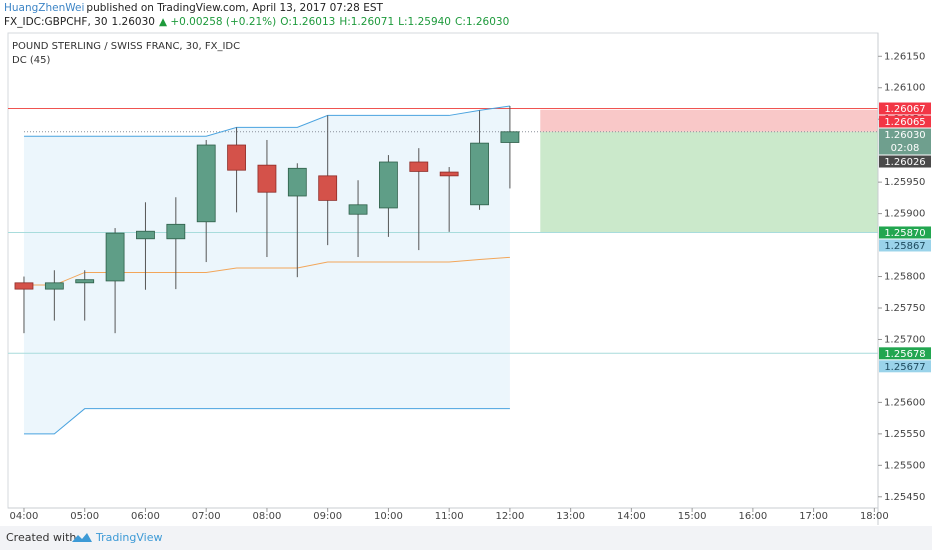 This screenshot has width=932, height=550. I want to click on price-badge-label: 1.25677, so click(904, 367).